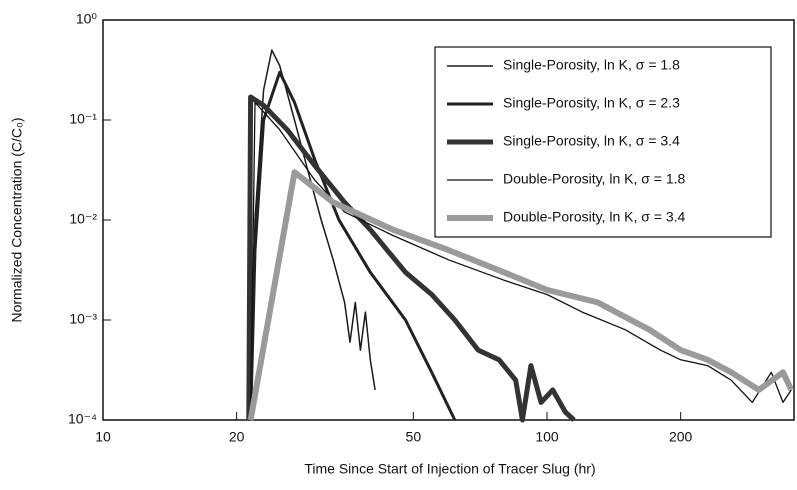  Describe the element at coordinates (594, 217) in the screenshot. I see `legend-label: Double-Porosity, ln K, σ = 3.4` at that location.